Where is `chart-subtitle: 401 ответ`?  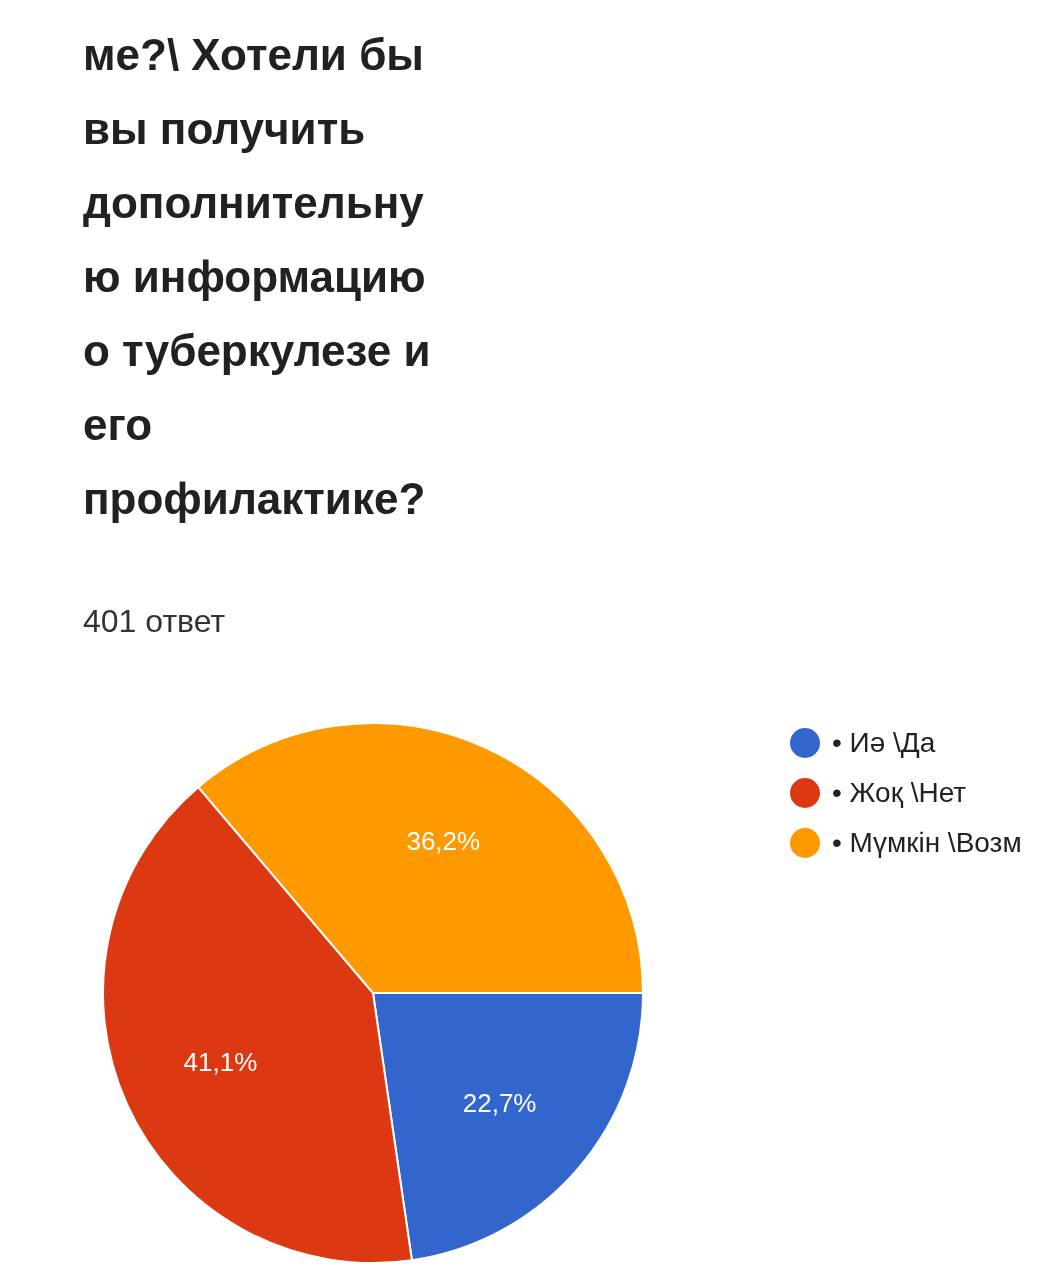 chart-subtitle: 401 ответ is located at coordinates (154, 621).